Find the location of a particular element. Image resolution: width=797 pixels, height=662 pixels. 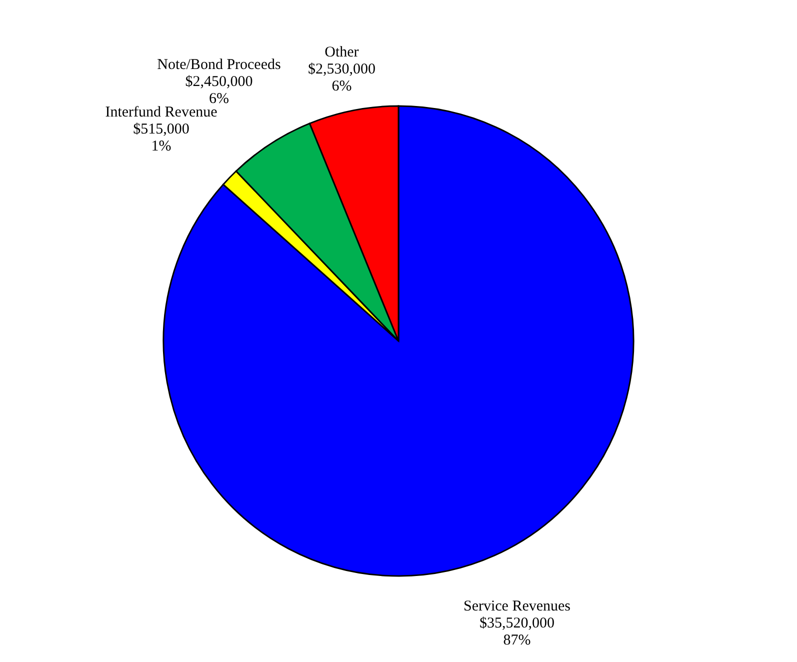

data-label: $2,530,000 6% is located at coordinates (342, 78).